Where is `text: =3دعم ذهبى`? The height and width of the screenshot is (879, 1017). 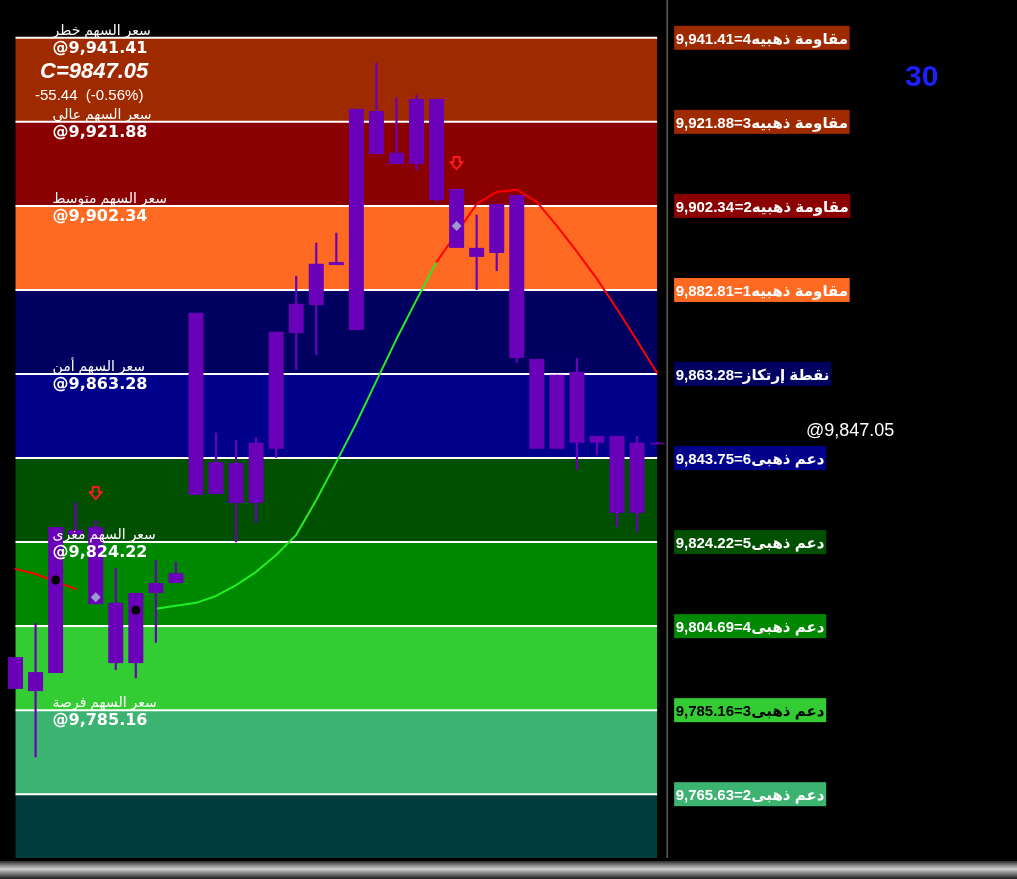 text: =3دعم ذهبى is located at coordinates (779, 711).